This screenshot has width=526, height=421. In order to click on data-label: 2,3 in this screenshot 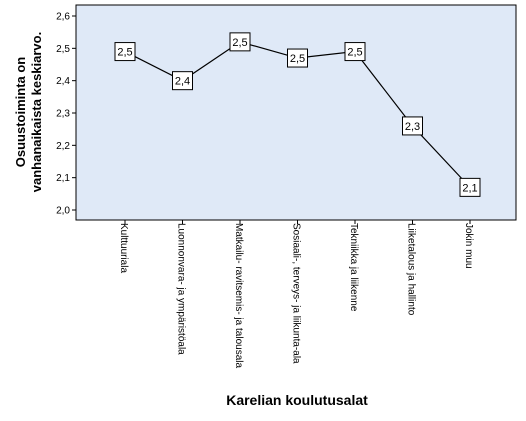, I will do `click(412, 127)`.